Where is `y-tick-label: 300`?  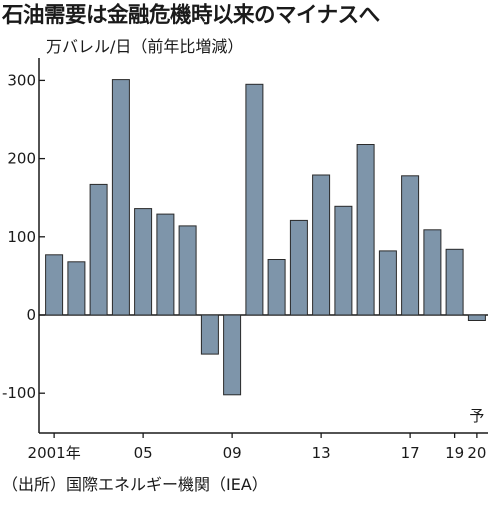
y-tick-label: 300 is located at coordinates (21, 80).